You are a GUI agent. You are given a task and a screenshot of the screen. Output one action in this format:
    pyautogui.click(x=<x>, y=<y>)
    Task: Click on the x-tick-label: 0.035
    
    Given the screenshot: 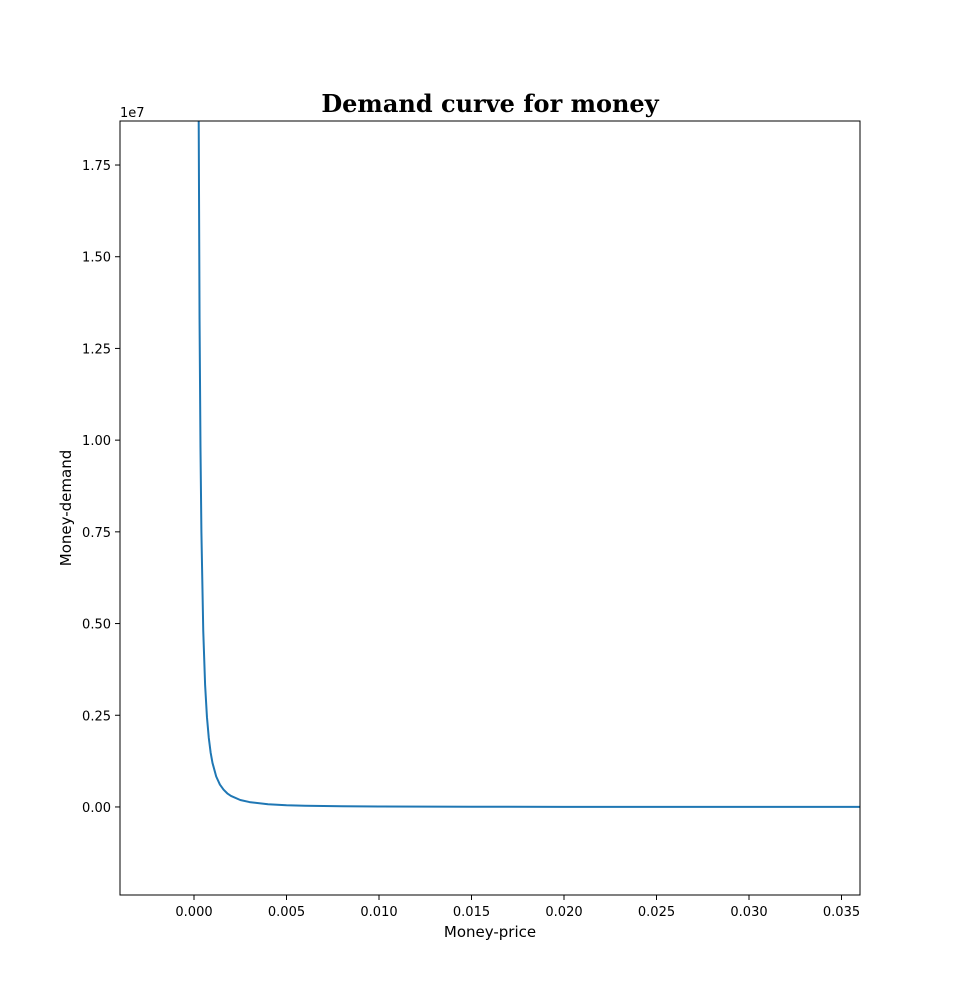 What is the action you would take?
    pyautogui.click(x=841, y=912)
    